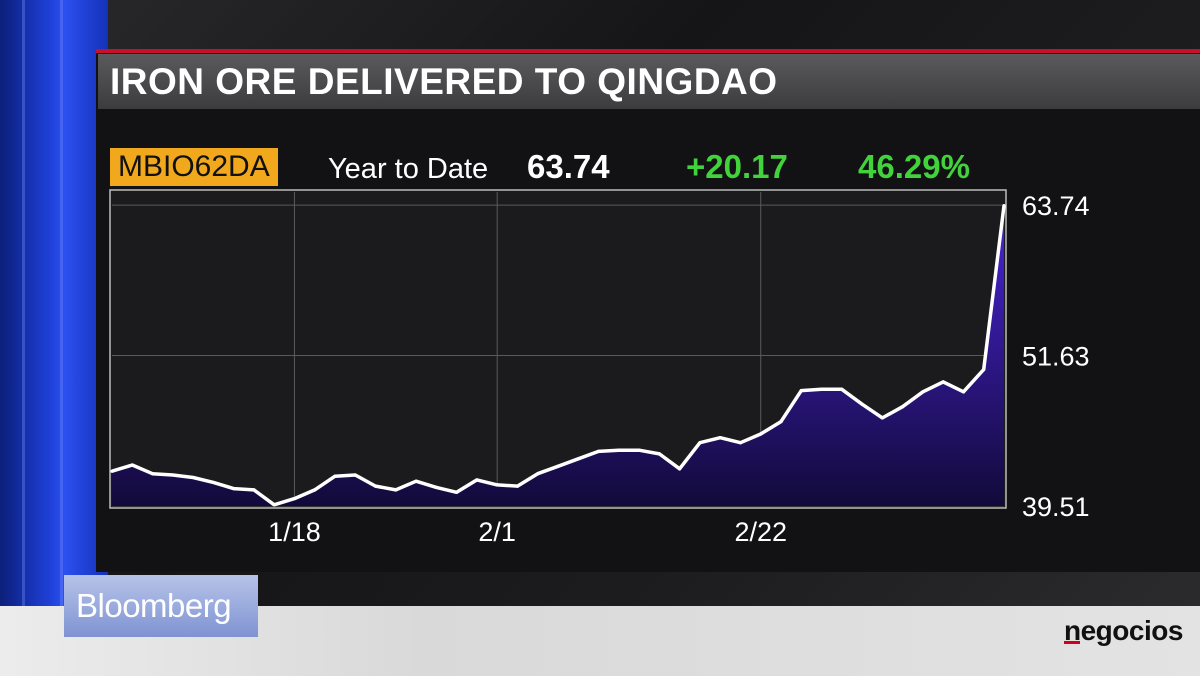 Image resolution: width=1200 pixels, height=676 pixels. I want to click on title-accent-line, so click(648, 51).